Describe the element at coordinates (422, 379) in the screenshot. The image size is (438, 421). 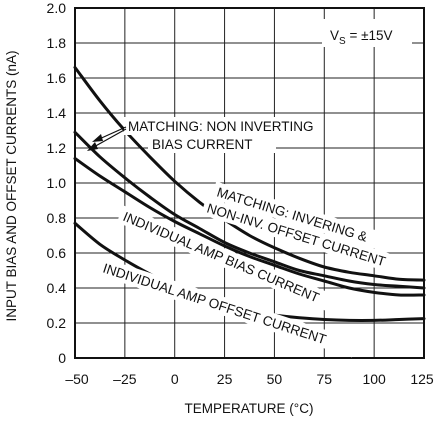
I see `x-tick-label: 125` at that location.